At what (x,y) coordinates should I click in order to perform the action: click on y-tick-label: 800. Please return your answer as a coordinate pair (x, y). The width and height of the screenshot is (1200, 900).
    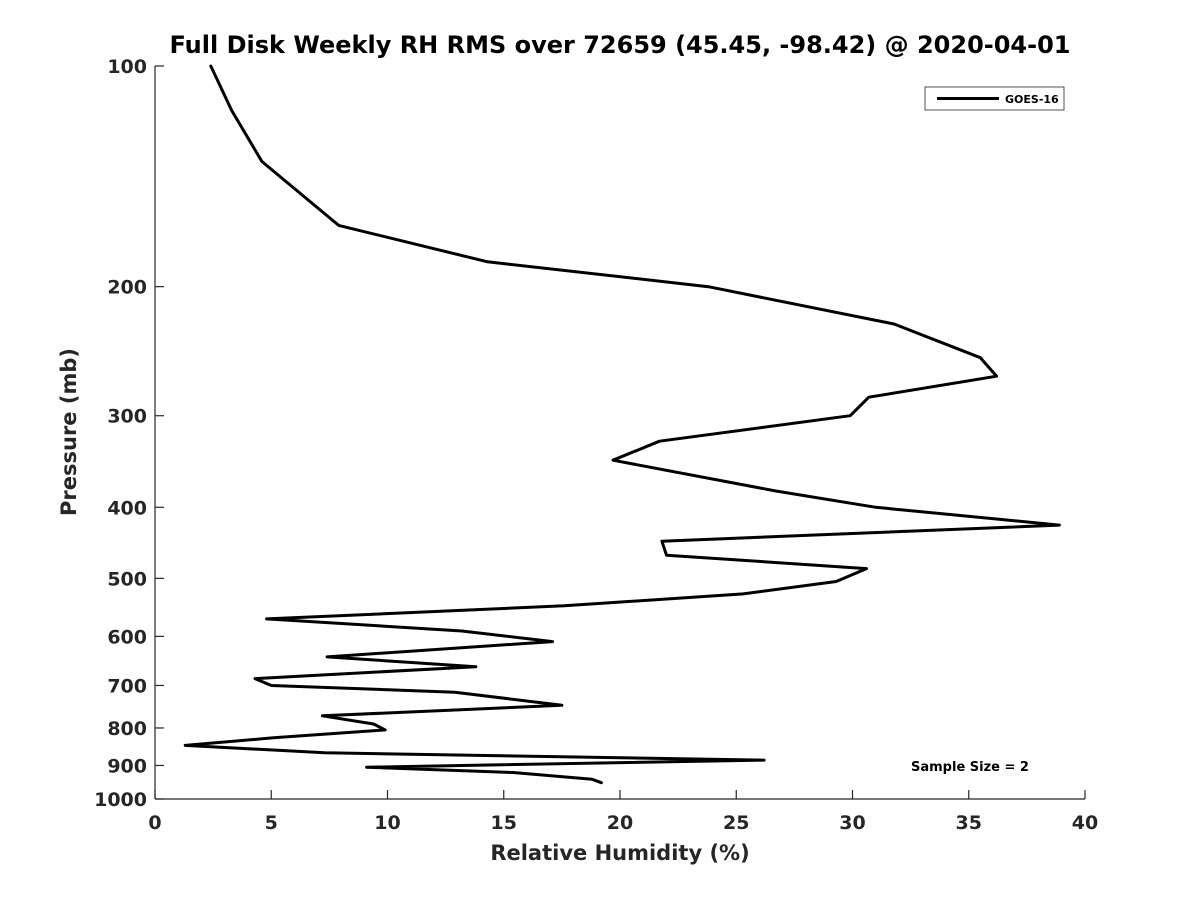
    Looking at the image, I should click on (127, 729).